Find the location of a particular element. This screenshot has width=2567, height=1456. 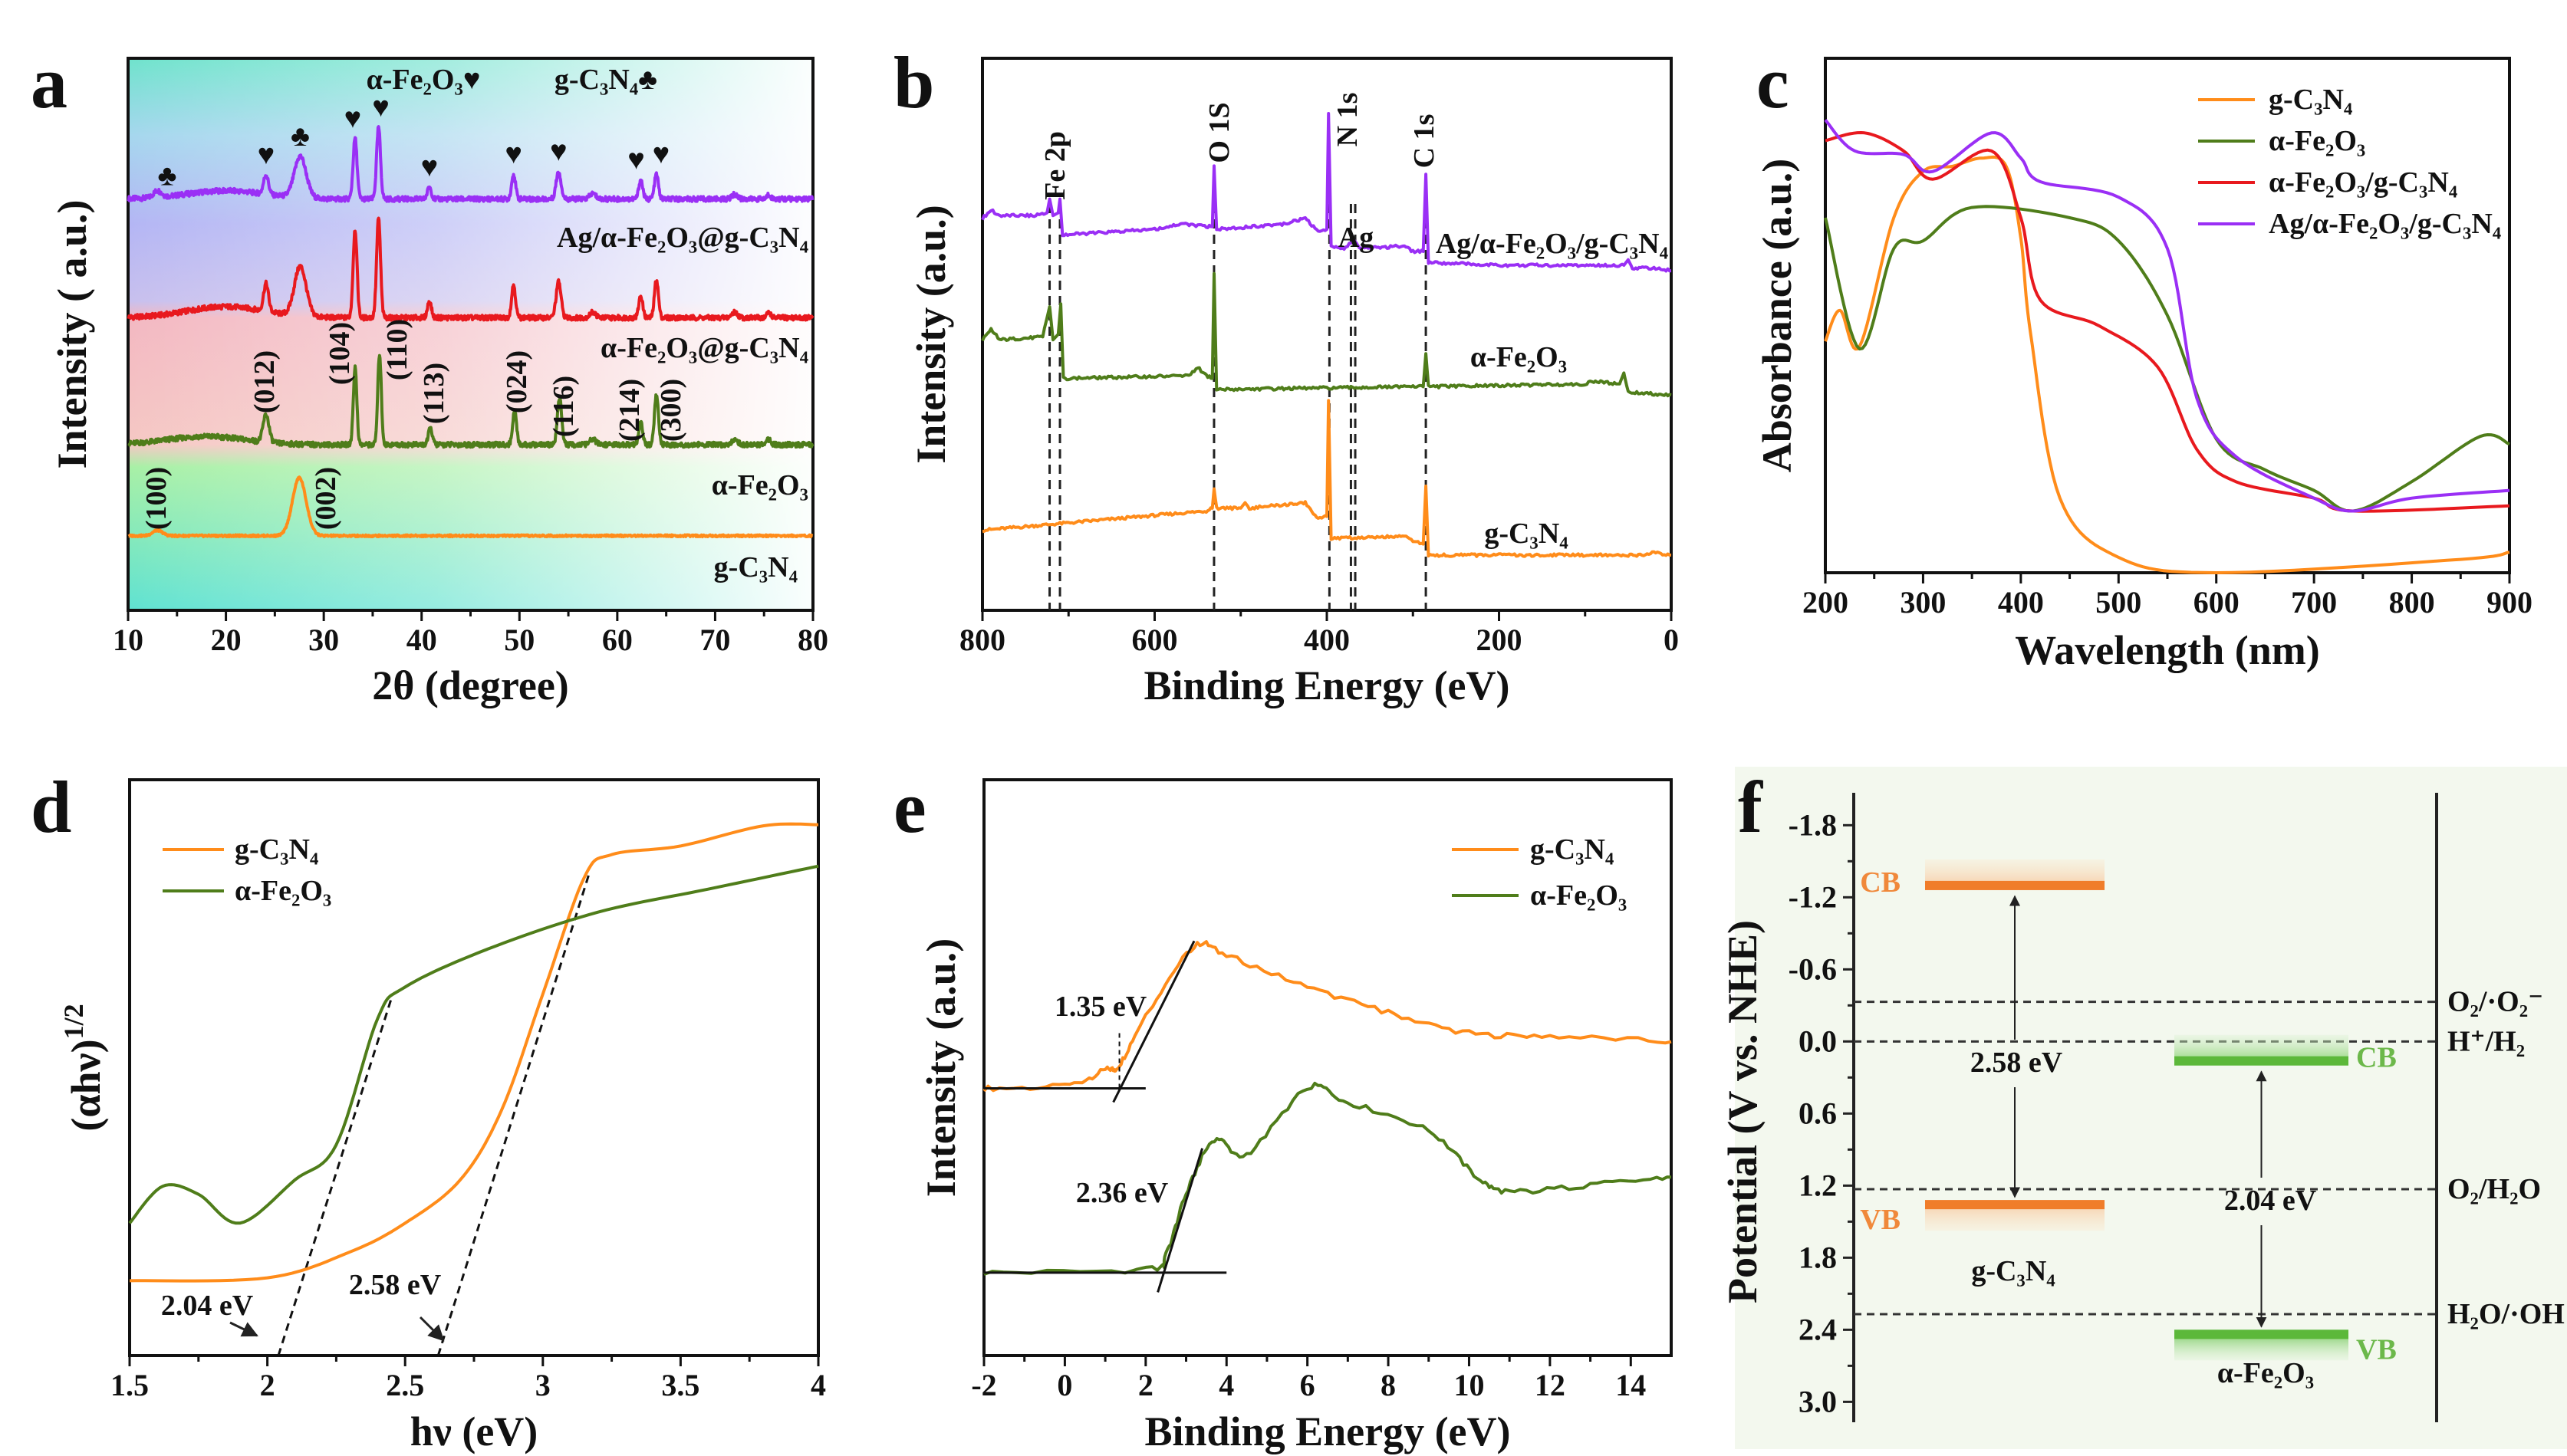

y-tick-label: 1.8 is located at coordinates (1818, 1257).